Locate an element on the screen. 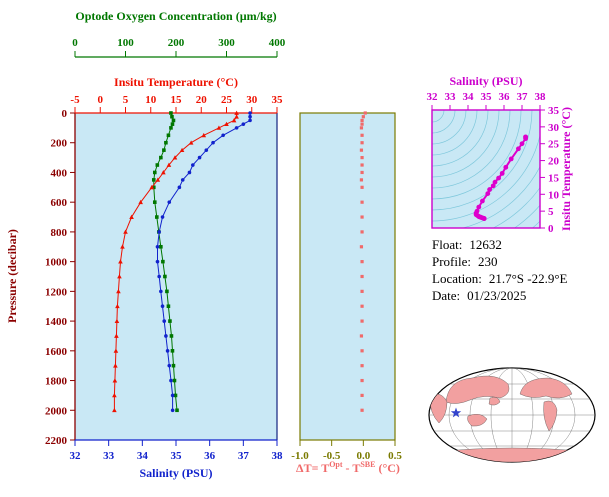 The height and width of the screenshot is (497, 609). tick-label: -5 is located at coordinates (75, 100).